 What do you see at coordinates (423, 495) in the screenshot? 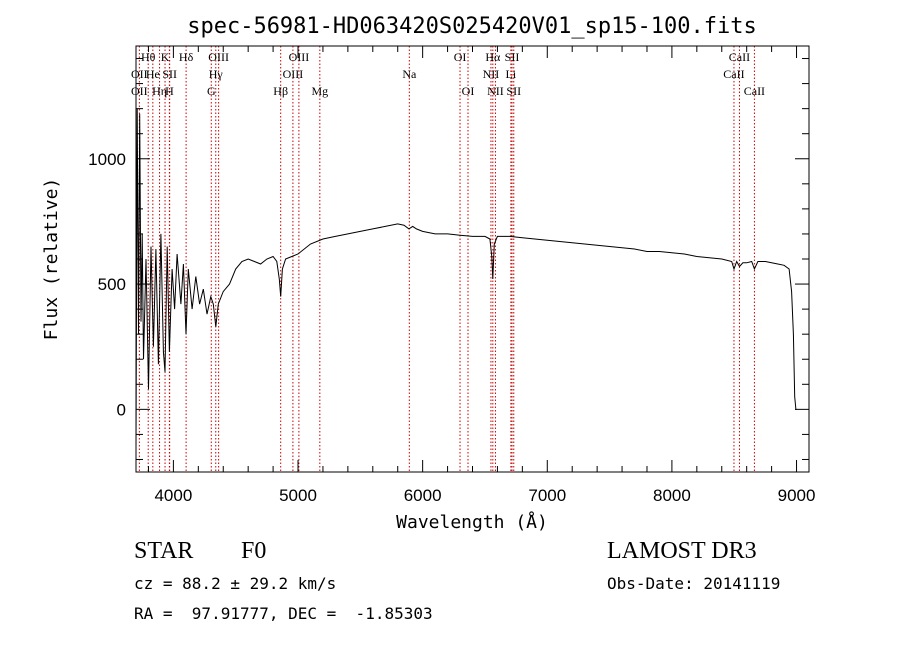
I see `x-tick-label: 6000` at bounding box center [423, 495].